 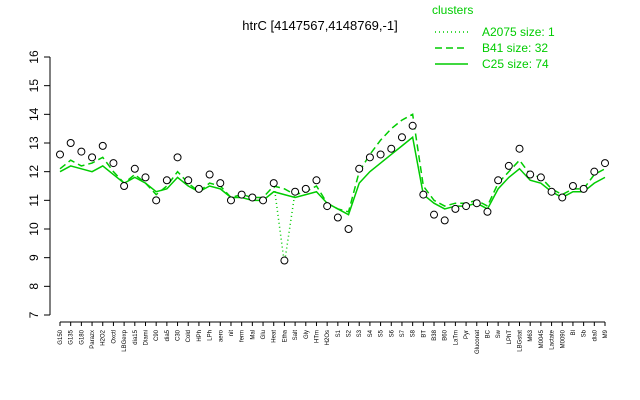 What do you see at coordinates (424, 334) in the screenshot?
I see `x-tick-label: BT` at bounding box center [424, 334].